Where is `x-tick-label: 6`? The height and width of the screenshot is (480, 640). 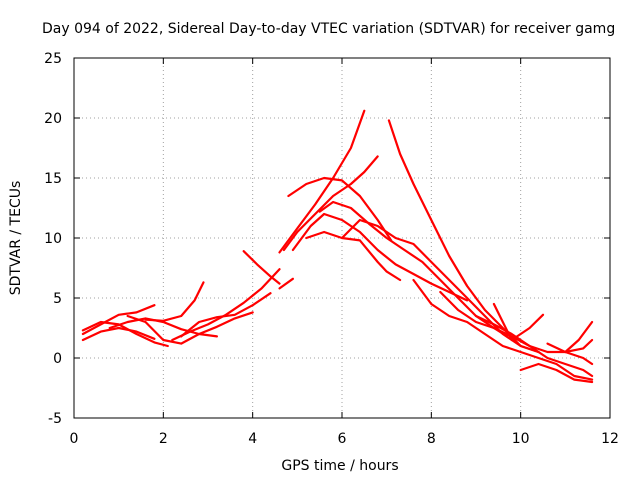 x-tick-label: 6 is located at coordinates (342, 439).